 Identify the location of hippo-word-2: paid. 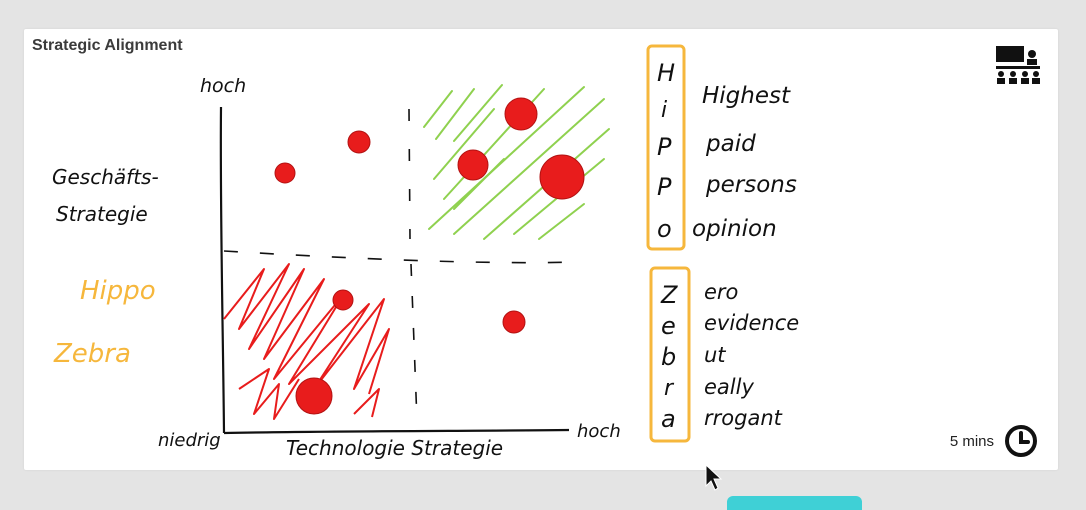
(730, 144).